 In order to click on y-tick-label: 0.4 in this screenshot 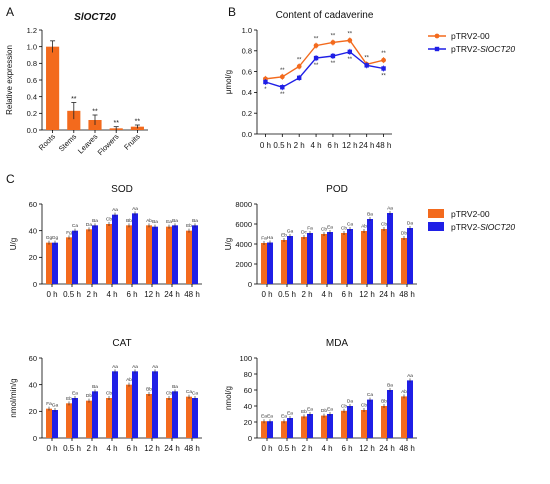, I will do `click(32, 96)`.